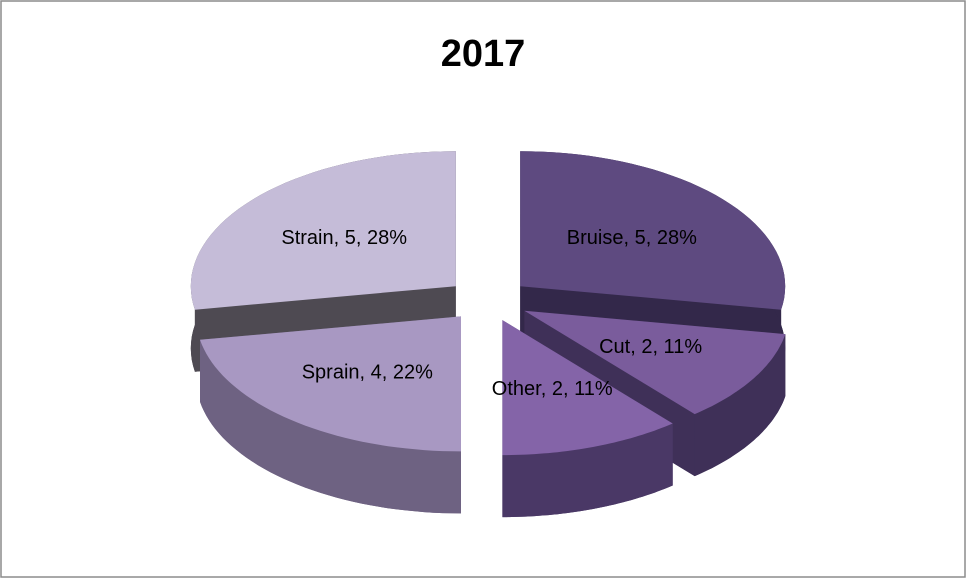  What do you see at coordinates (632, 238) in the screenshot?
I see `data-label: Bruise, 5, 28%` at bounding box center [632, 238].